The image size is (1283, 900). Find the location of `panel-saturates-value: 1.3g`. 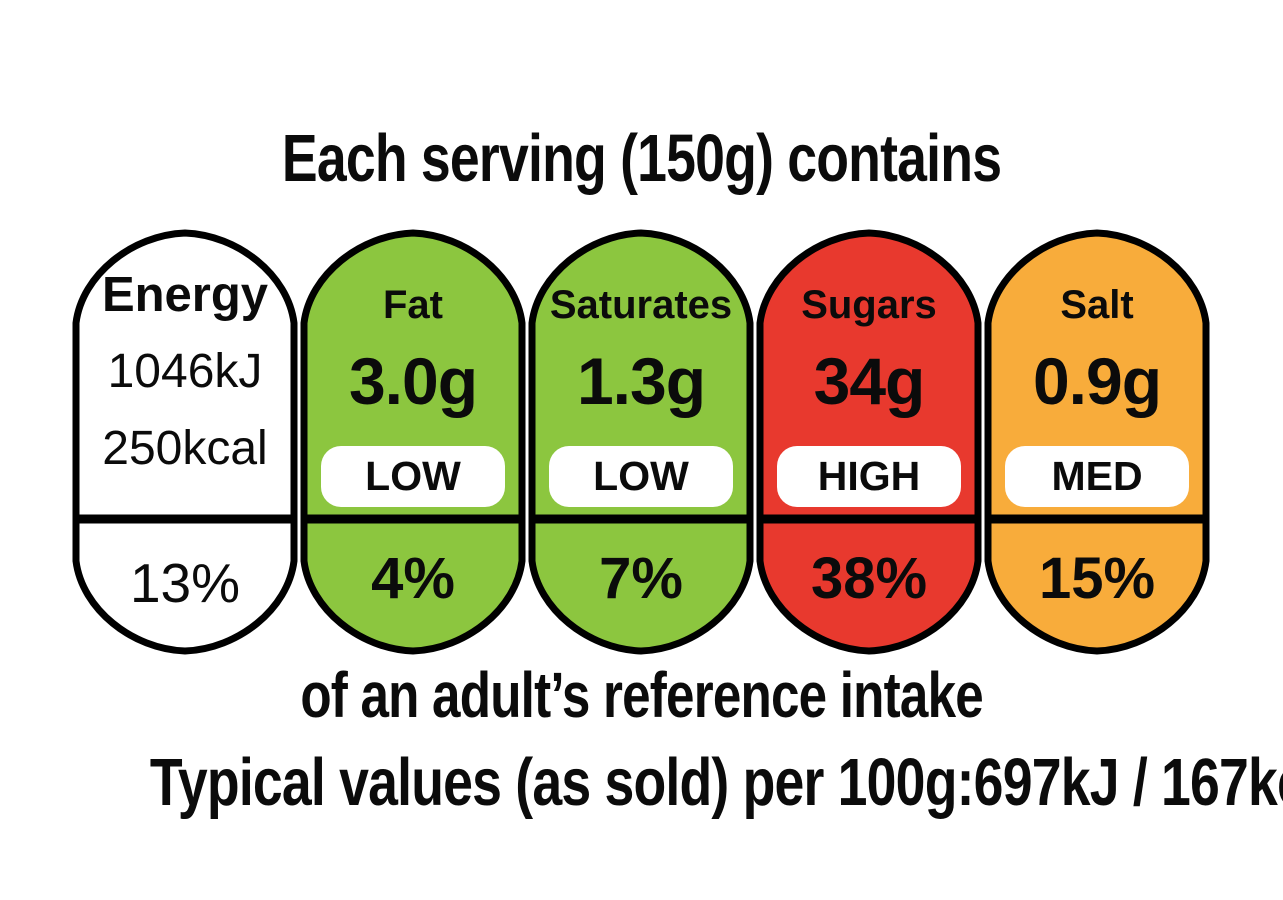

panel-saturates-value: 1.3g is located at coordinates (641, 381).